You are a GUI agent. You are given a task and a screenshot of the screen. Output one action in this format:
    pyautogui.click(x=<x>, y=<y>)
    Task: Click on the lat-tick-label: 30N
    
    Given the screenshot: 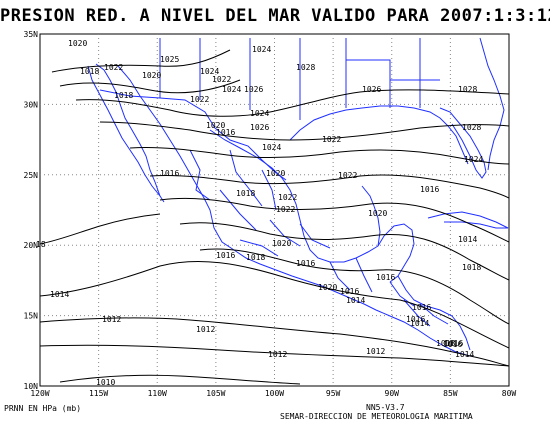 What is the action you would take?
    pyautogui.click(x=31, y=104)
    